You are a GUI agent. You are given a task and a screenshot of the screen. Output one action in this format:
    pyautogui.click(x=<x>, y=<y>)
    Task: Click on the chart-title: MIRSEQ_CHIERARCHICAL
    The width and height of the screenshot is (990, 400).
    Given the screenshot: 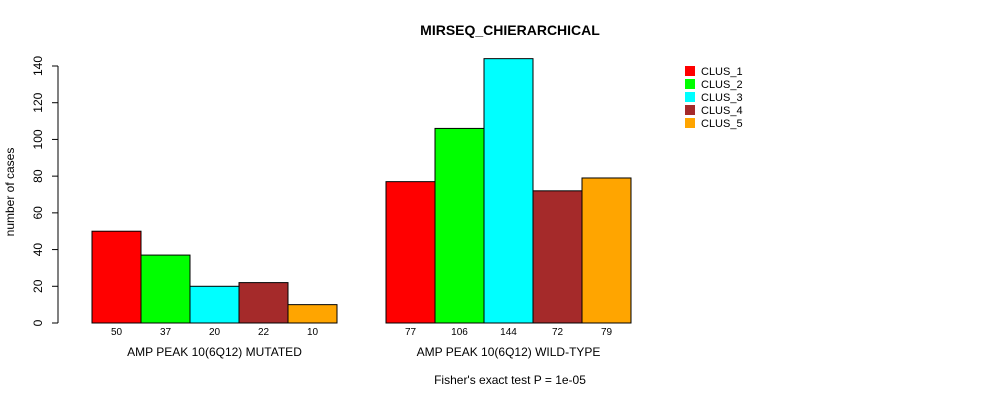 What is the action you would take?
    pyautogui.click(x=510, y=30)
    